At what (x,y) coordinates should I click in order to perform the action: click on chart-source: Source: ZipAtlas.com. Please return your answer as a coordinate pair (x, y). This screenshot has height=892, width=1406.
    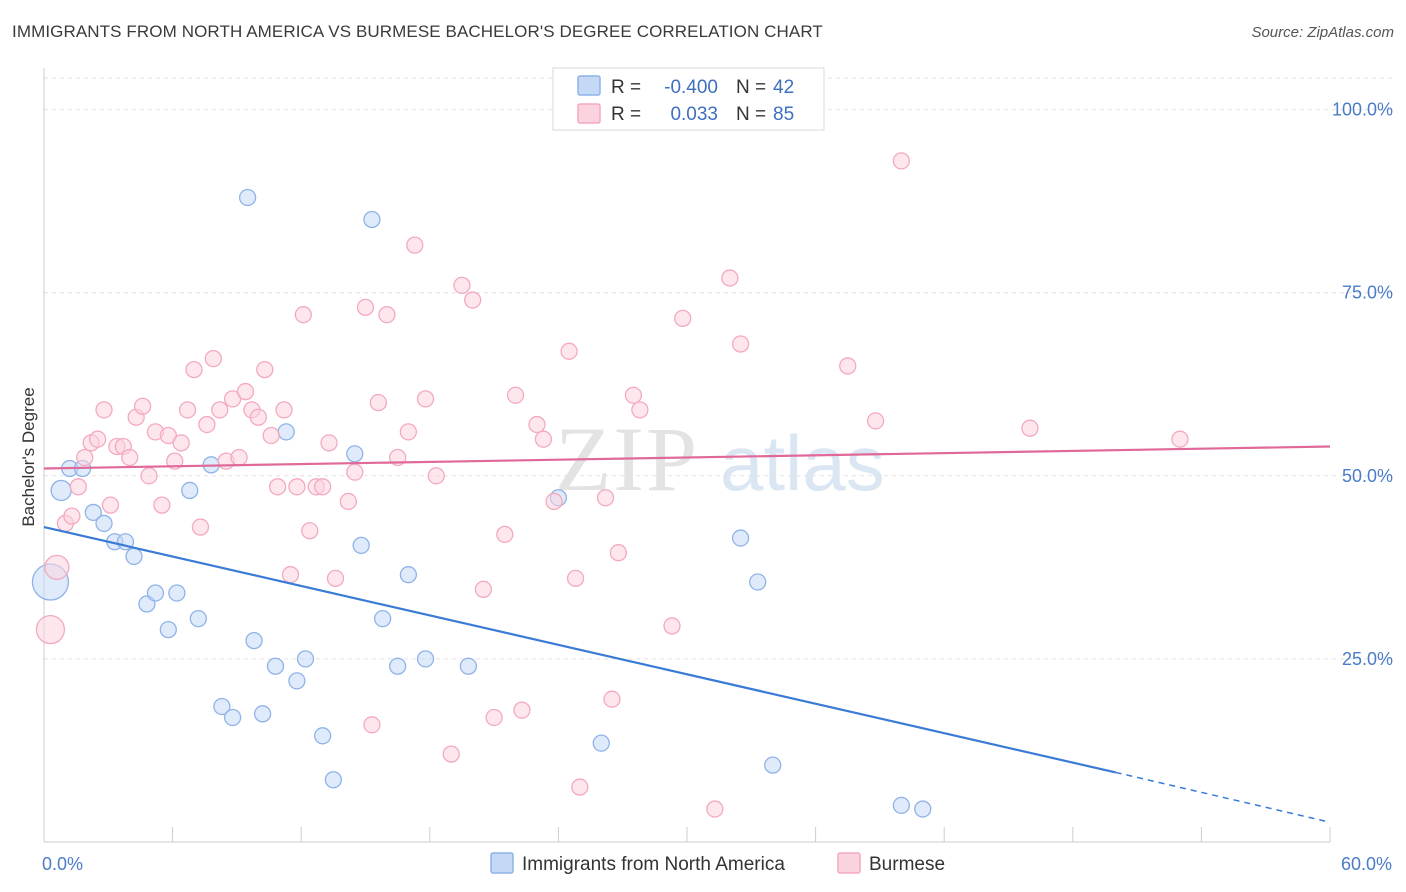
    Looking at the image, I should click on (1322, 32).